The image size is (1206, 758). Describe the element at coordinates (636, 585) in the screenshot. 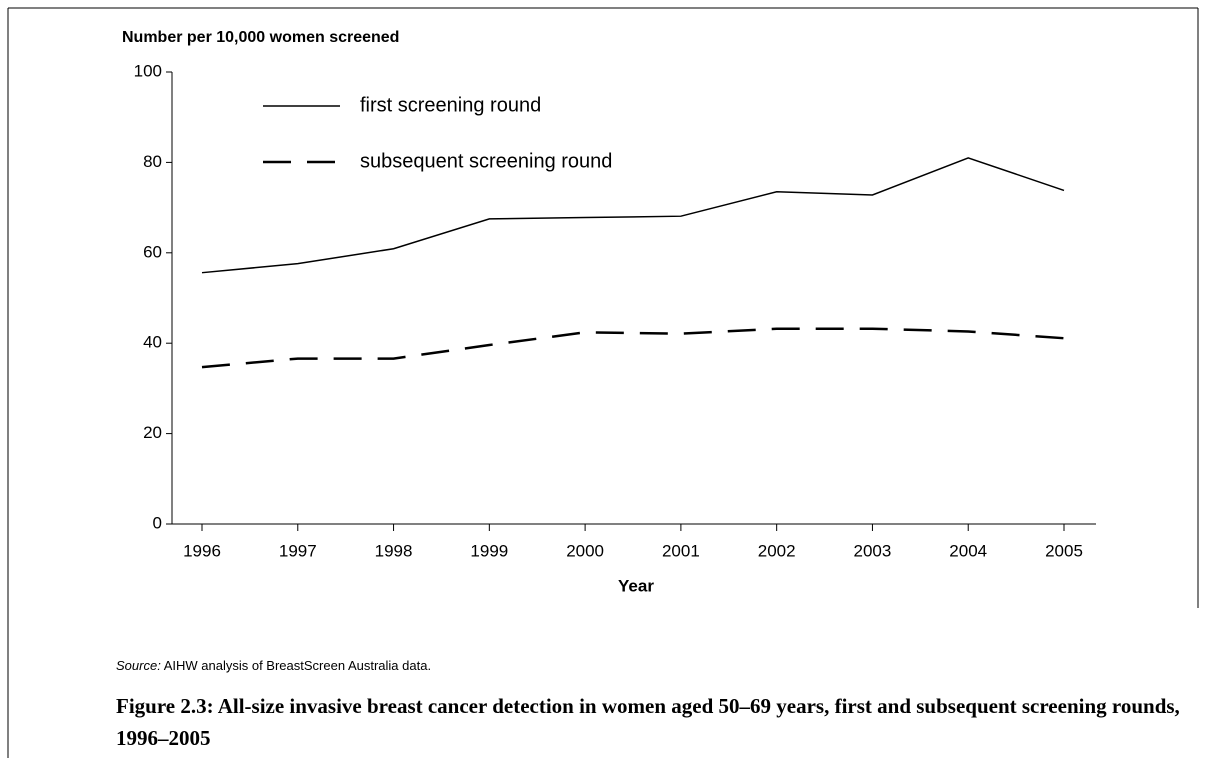

I see `x-axis-title: Year` at that location.